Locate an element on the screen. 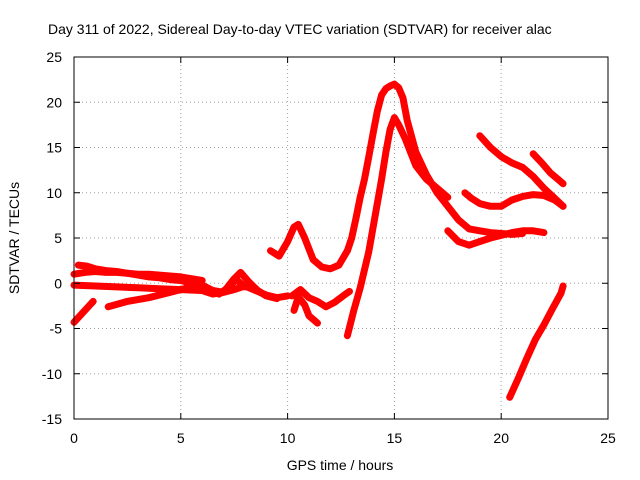  x-tick-label: 15 is located at coordinates (395, 438).